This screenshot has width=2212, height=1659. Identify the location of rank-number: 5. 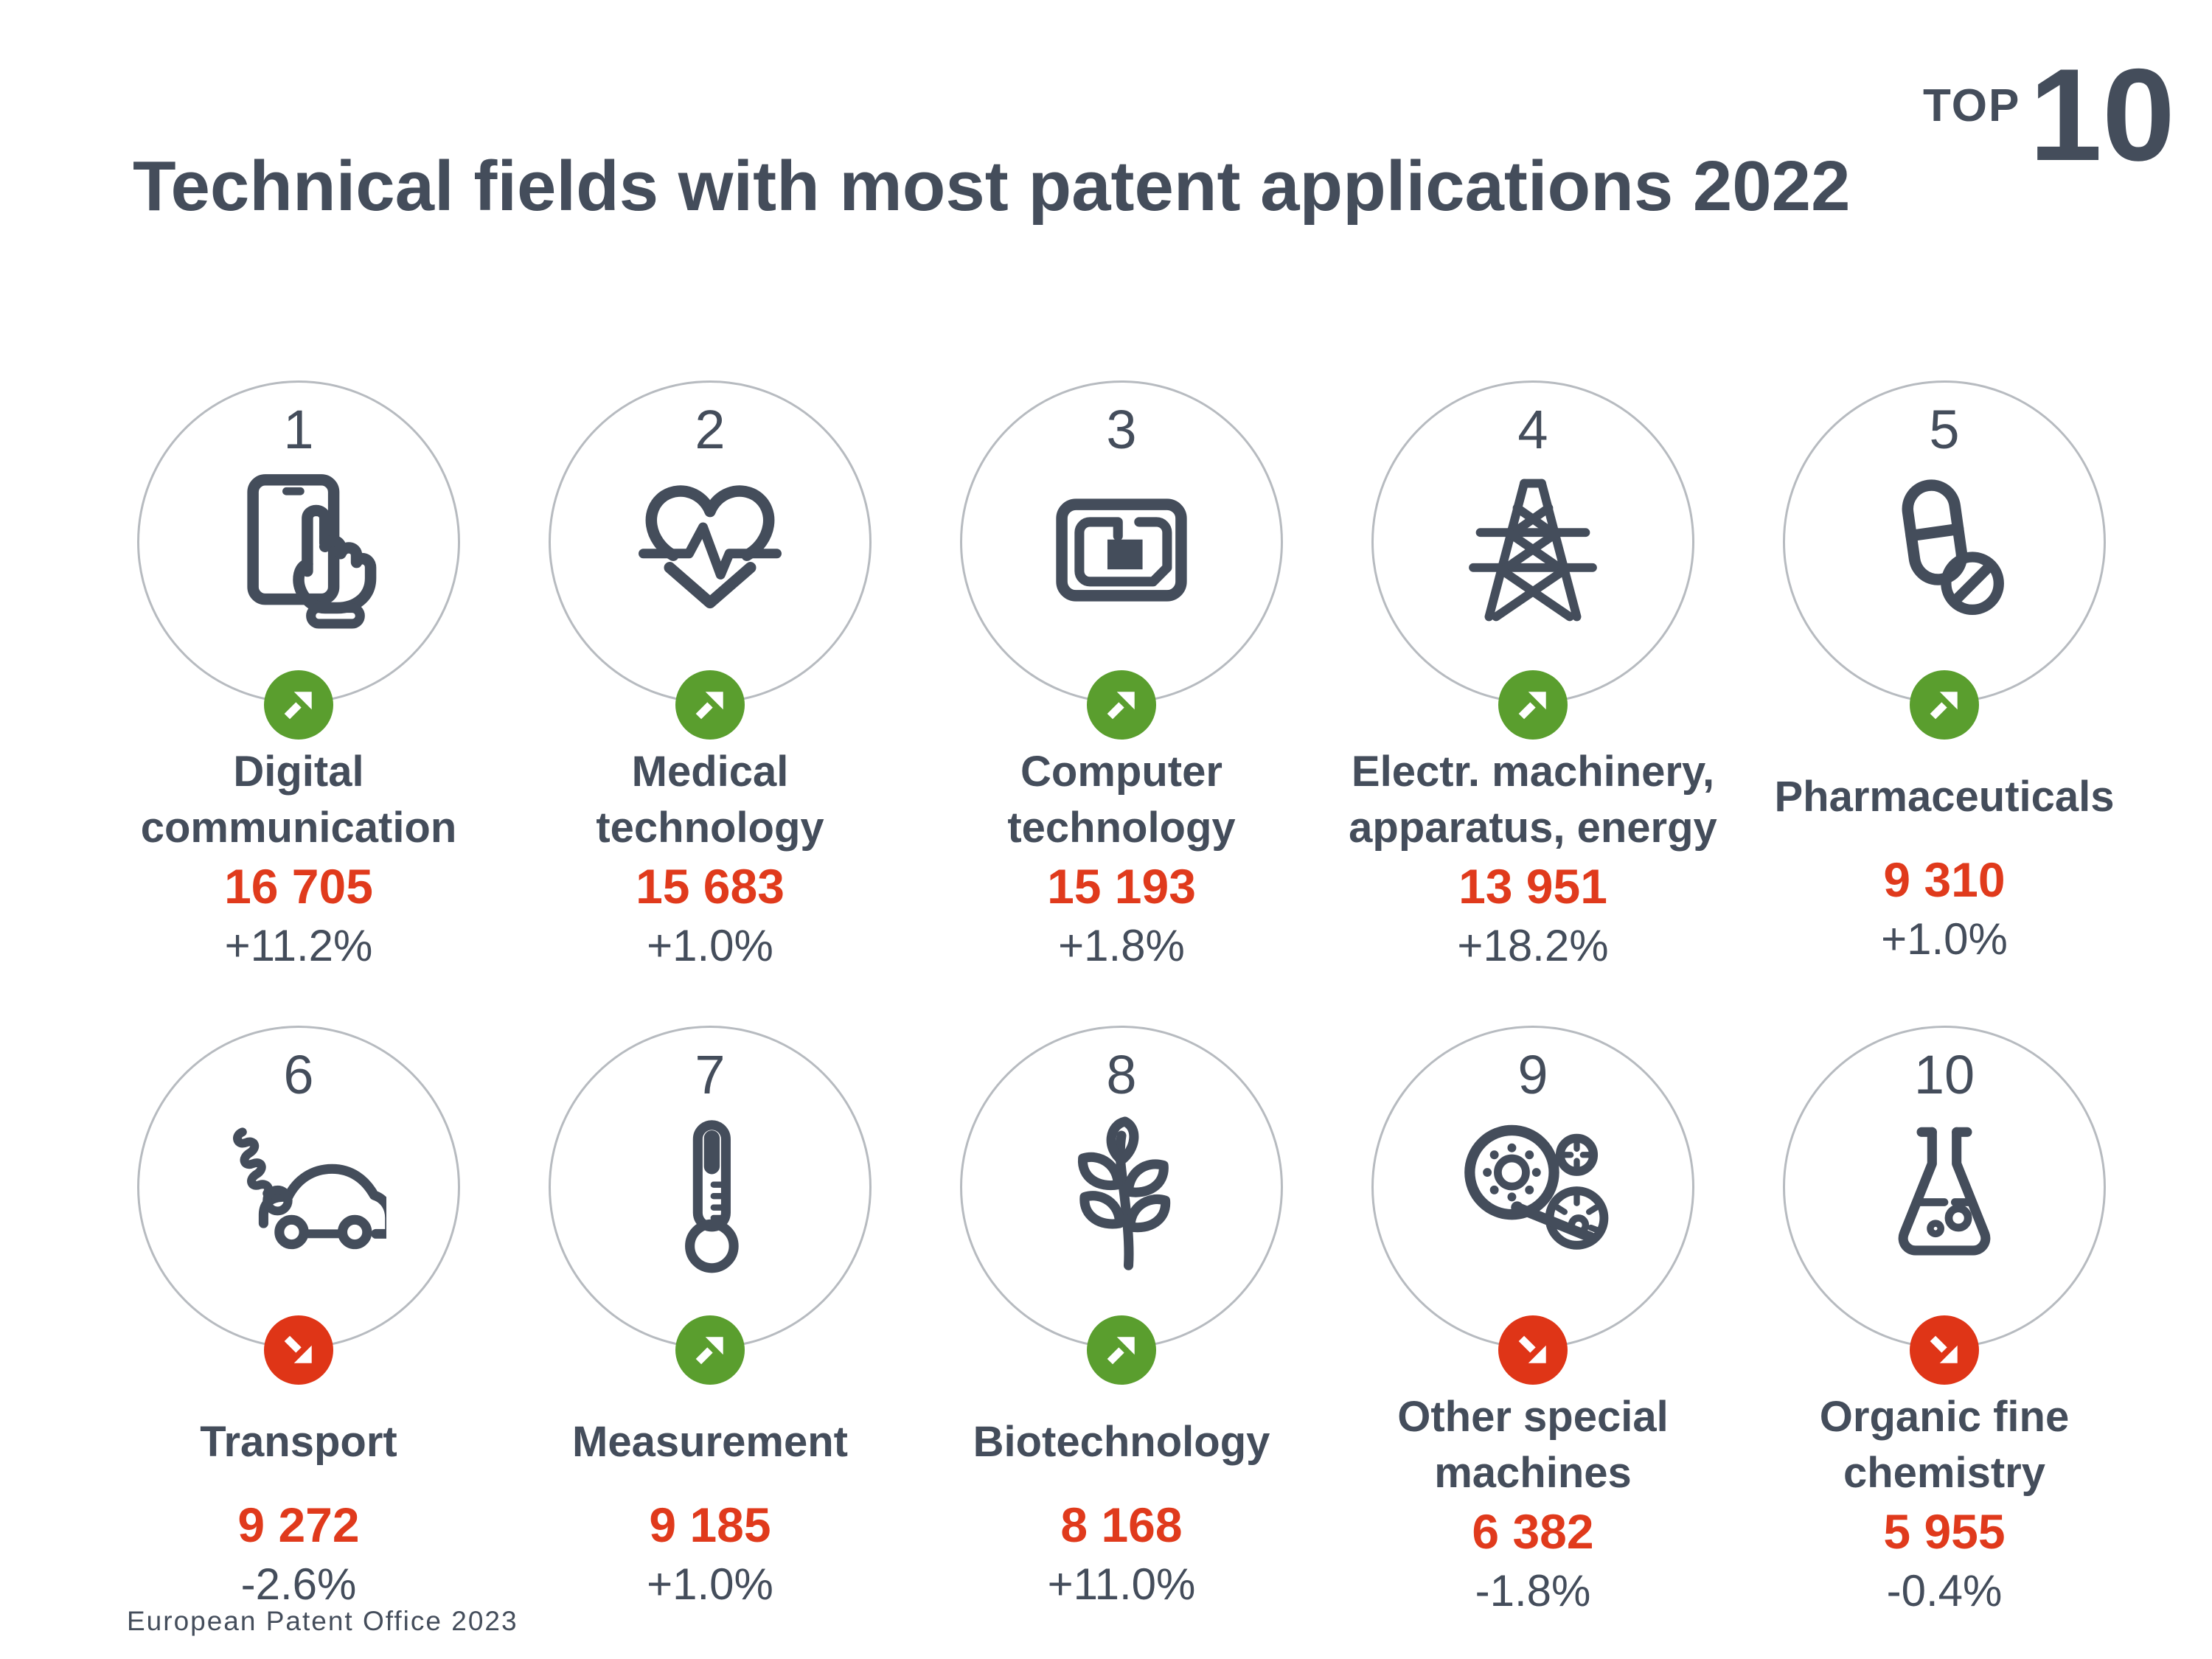
(1944, 429).